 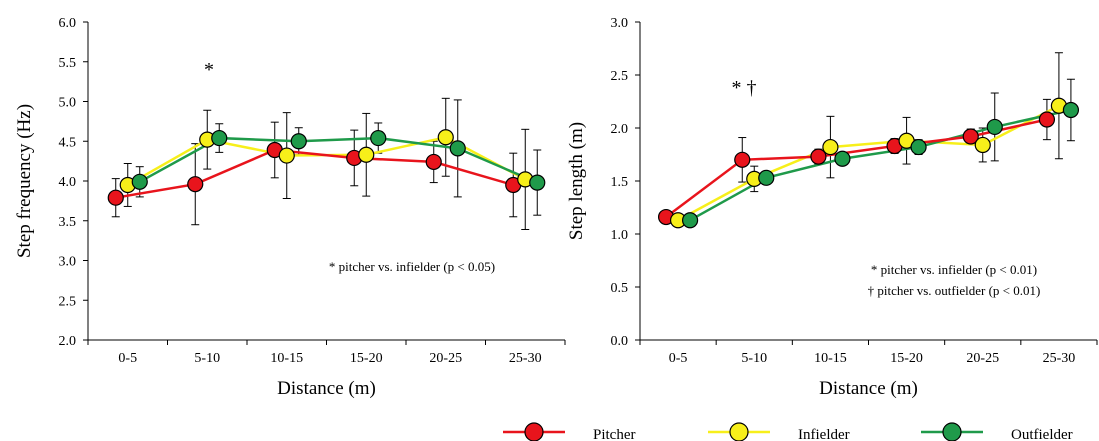 I want to click on legend-marker-infielder, so click(x=739, y=431).